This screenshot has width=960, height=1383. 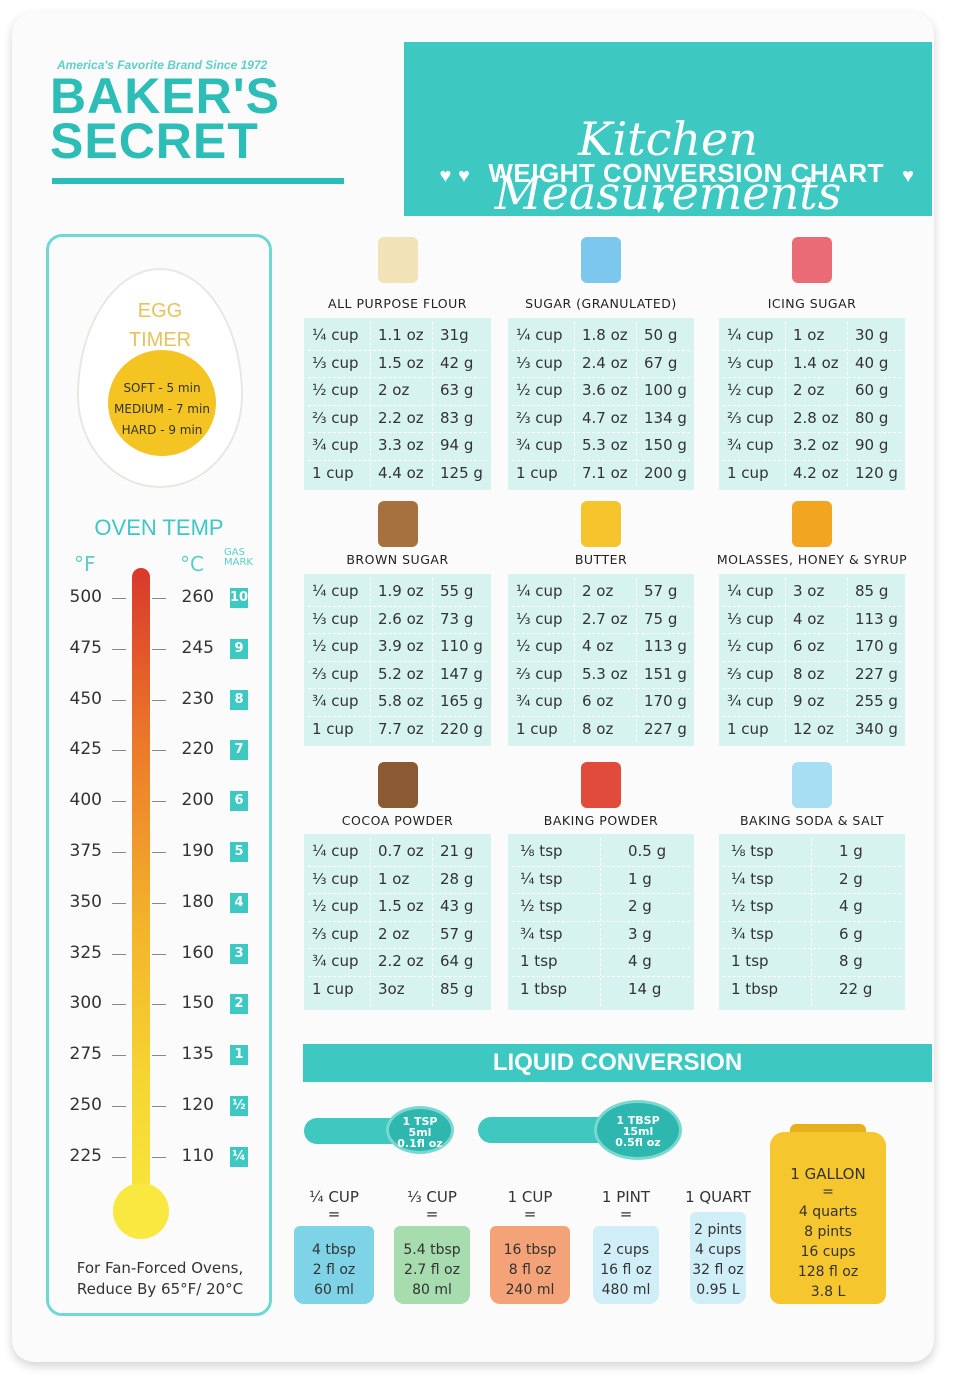 I want to click on temp-fahrenheit: 300, so click(x=85, y=1003).